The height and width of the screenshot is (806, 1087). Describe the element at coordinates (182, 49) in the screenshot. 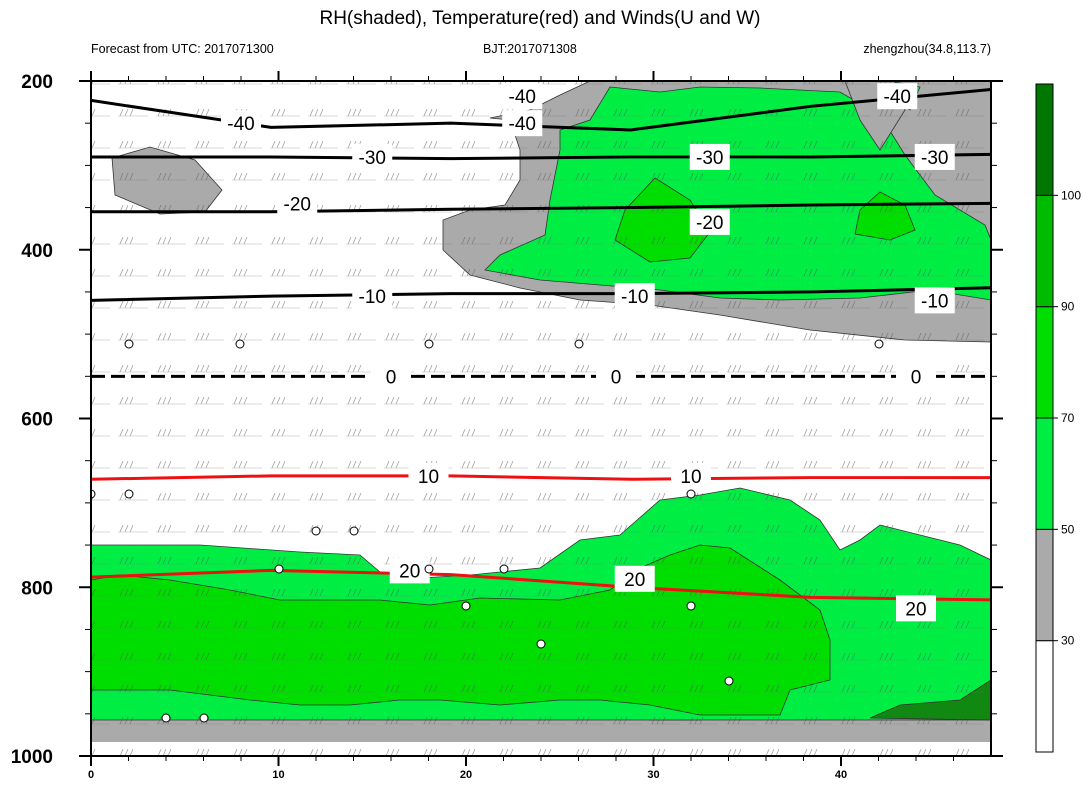

I see `forecast-label: Forecast from UTC: 2017071300` at that location.